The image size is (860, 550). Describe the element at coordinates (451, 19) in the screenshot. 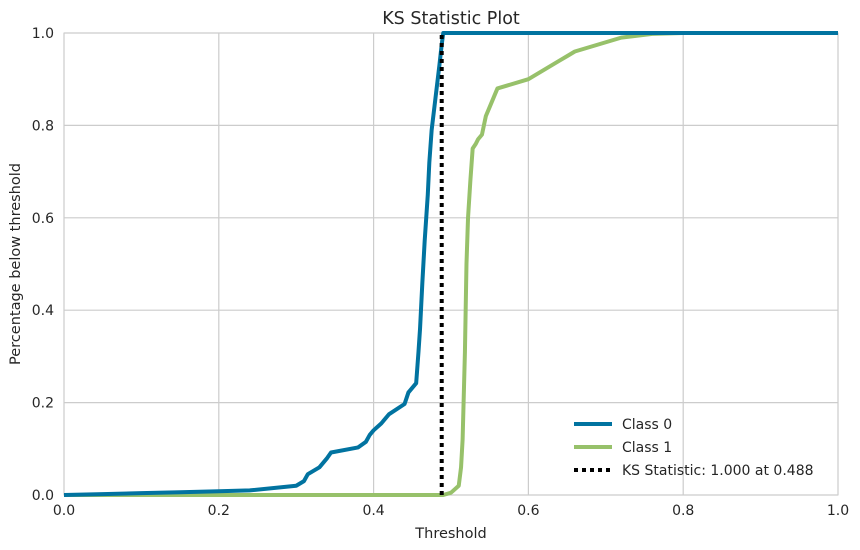

I see `chart-title: KS Statistic Plot` at that location.